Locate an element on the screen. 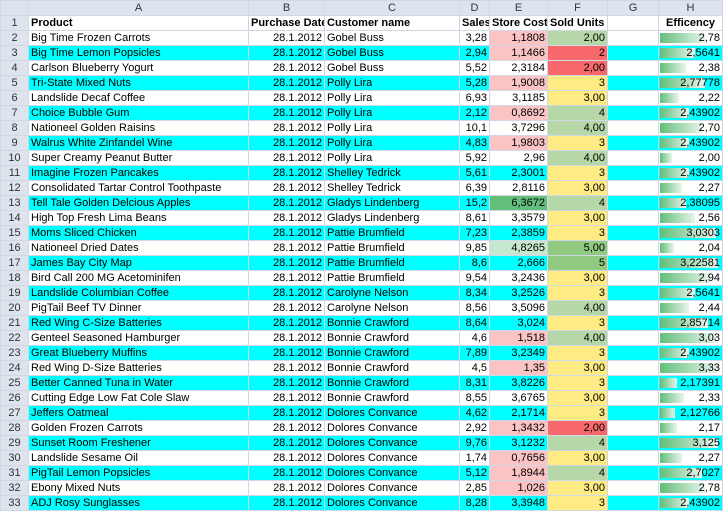 This screenshot has height=511, width=724. efficency-cell: 3,0303 is located at coordinates (690, 233).